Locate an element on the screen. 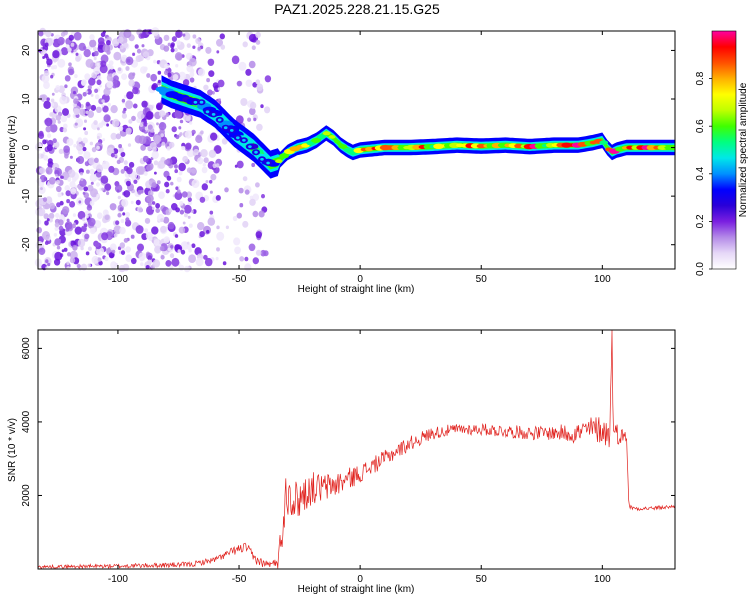 The image size is (750, 600). figure-title: PAZ1.2025.228.21.15.G25 is located at coordinates (357, 9).